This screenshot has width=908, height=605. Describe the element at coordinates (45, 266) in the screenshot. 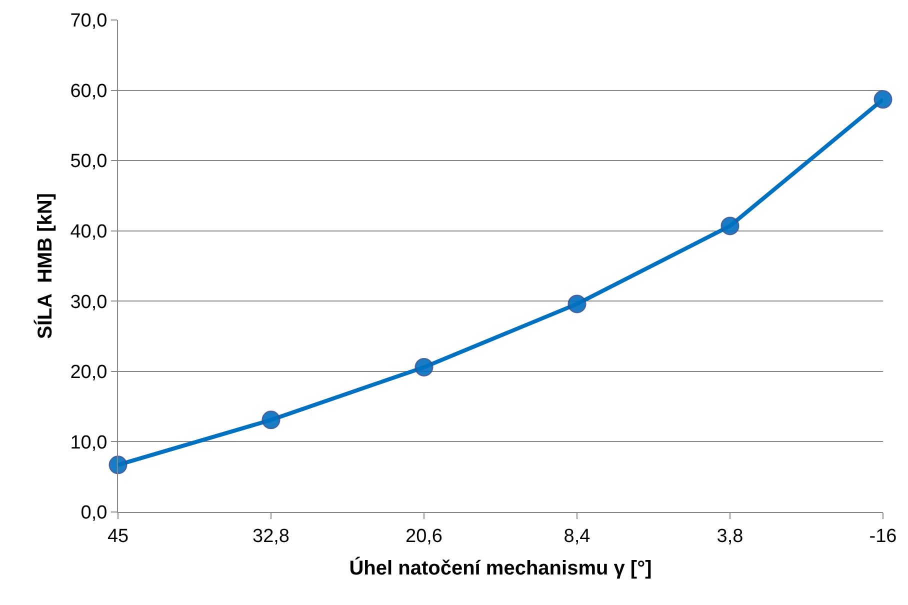

I see `y-axis-title: SÍLA HMB [kN]` at that location.